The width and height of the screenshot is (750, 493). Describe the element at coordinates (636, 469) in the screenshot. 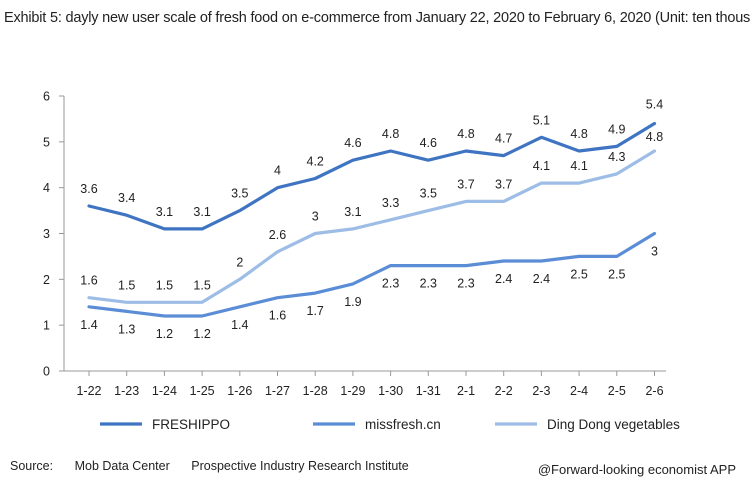

I see `credit-text: @Forward-looking economist APP` at that location.